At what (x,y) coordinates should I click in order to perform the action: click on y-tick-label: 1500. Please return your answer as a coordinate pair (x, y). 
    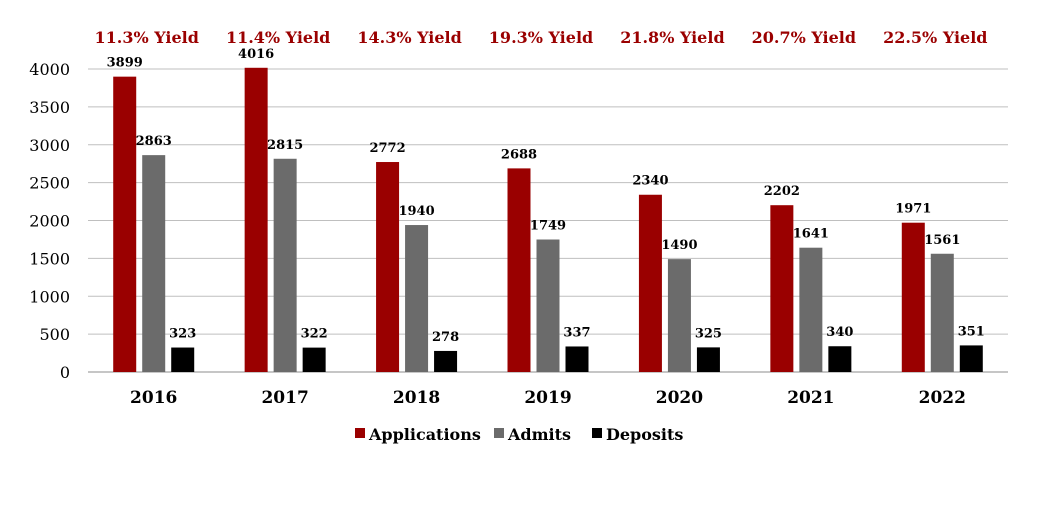
    Looking at the image, I should click on (49, 258).